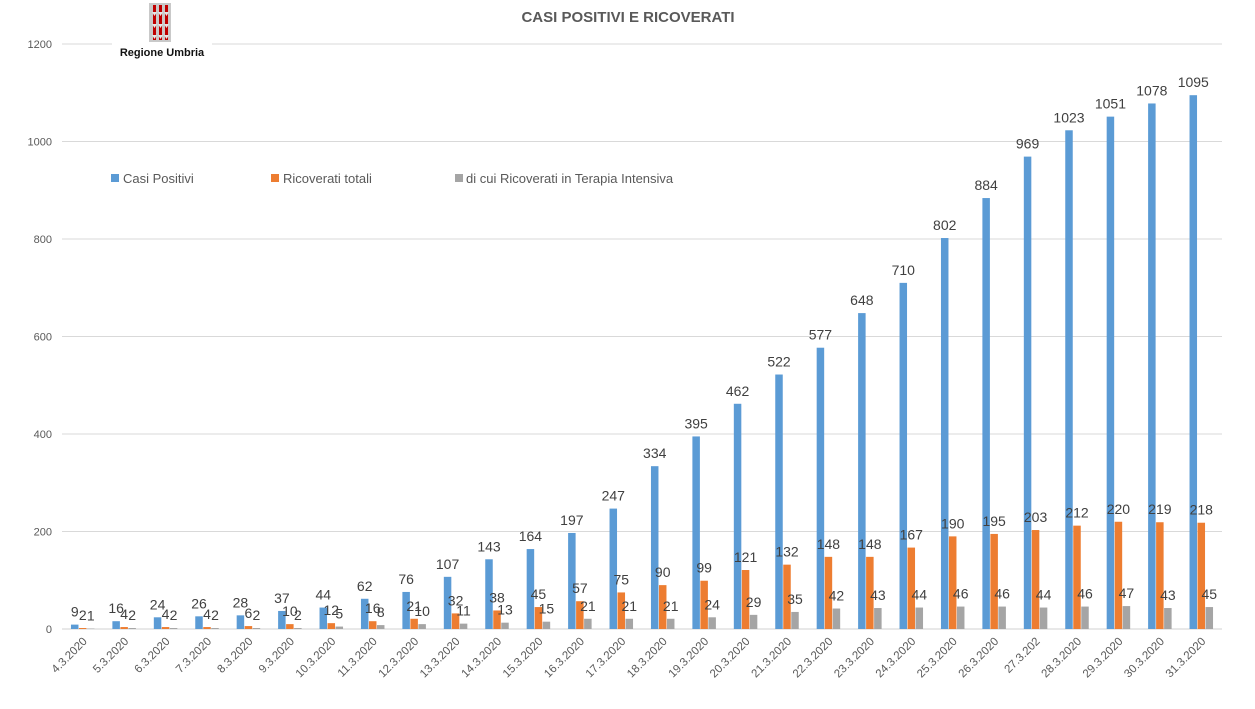 Image resolution: width=1255 pixels, height=709 pixels. Describe the element at coordinates (523, 658) in the screenshot. I see `x-tick-label: 15.3.2020` at that location.